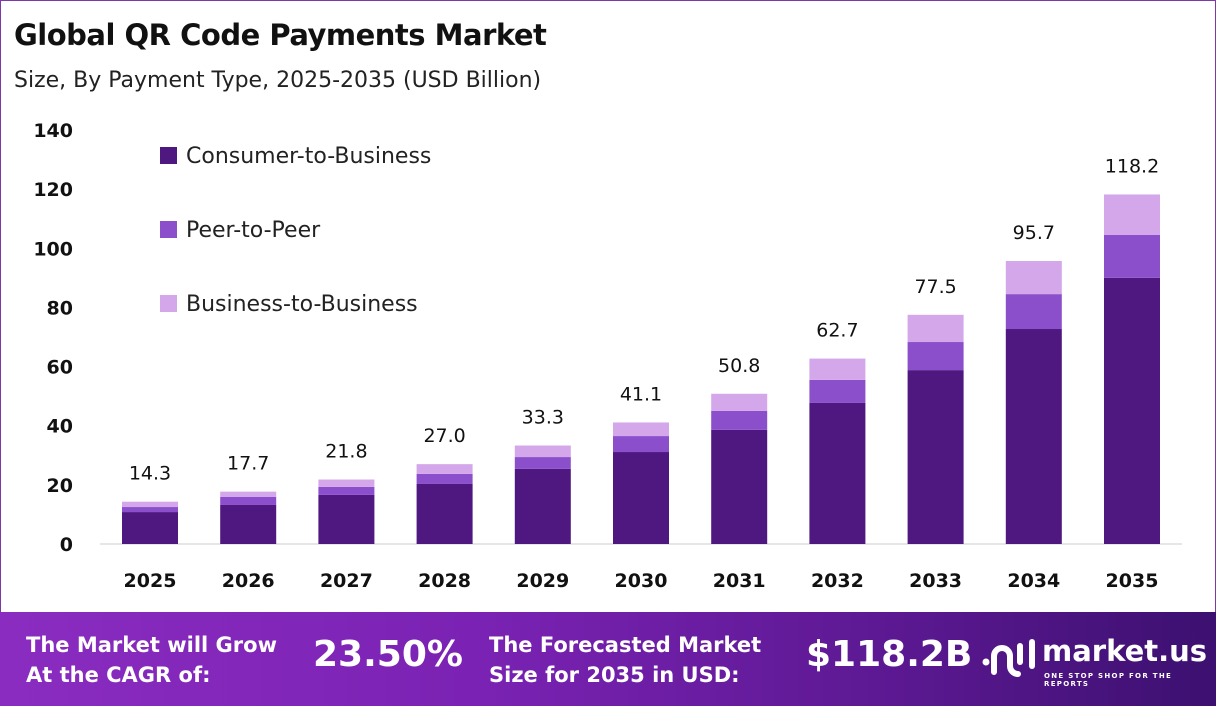  Describe the element at coordinates (641, 581) in the screenshot. I see `x-tick-label: 2030` at that location.